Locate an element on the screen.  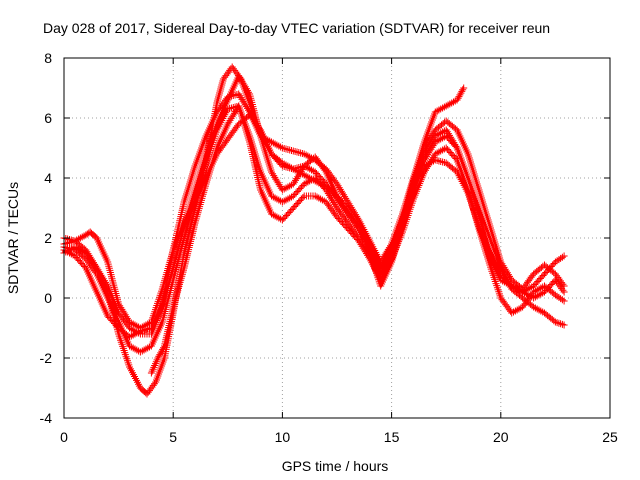
x-tick-label: 25 is located at coordinates (610, 437).